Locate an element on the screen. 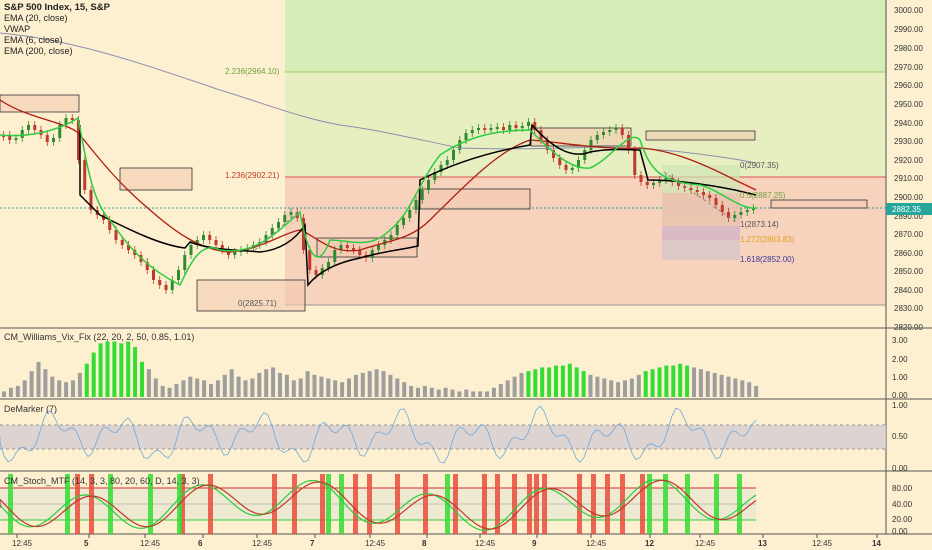 This screenshot has width=932, height=550. price-axis is located at coordinates (909, 267).